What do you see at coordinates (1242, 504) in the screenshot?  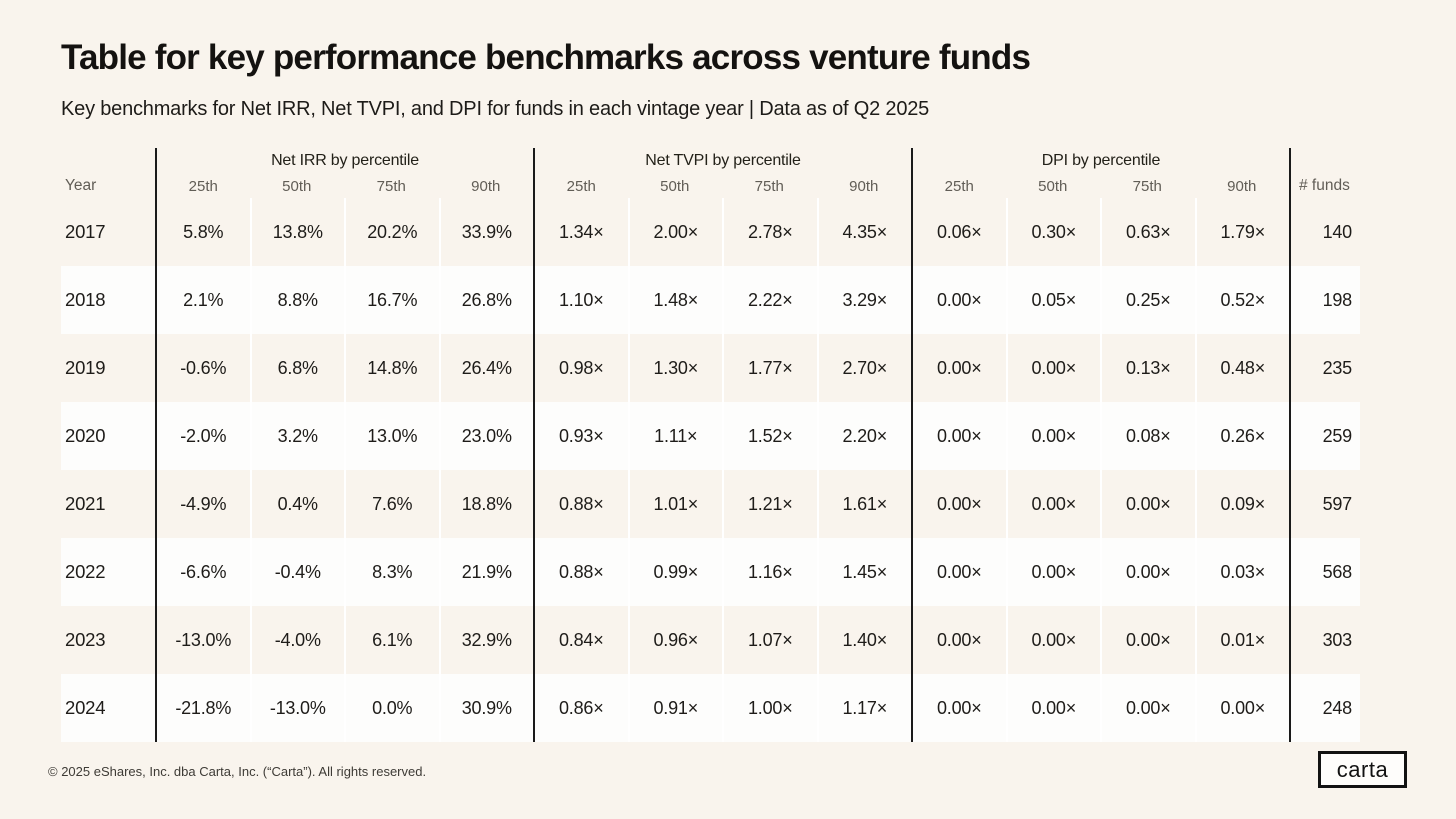 I see `dpi-p90-cell: 0.09×` at bounding box center [1242, 504].